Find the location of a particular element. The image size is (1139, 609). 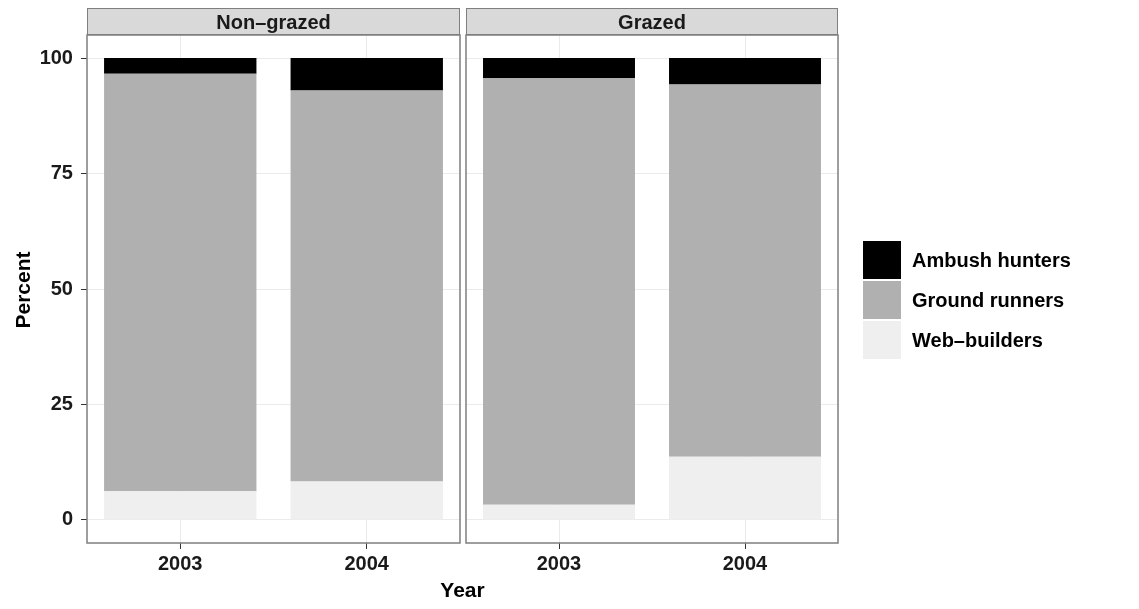

chart-title: Grazed is located at coordinates (652, 21).